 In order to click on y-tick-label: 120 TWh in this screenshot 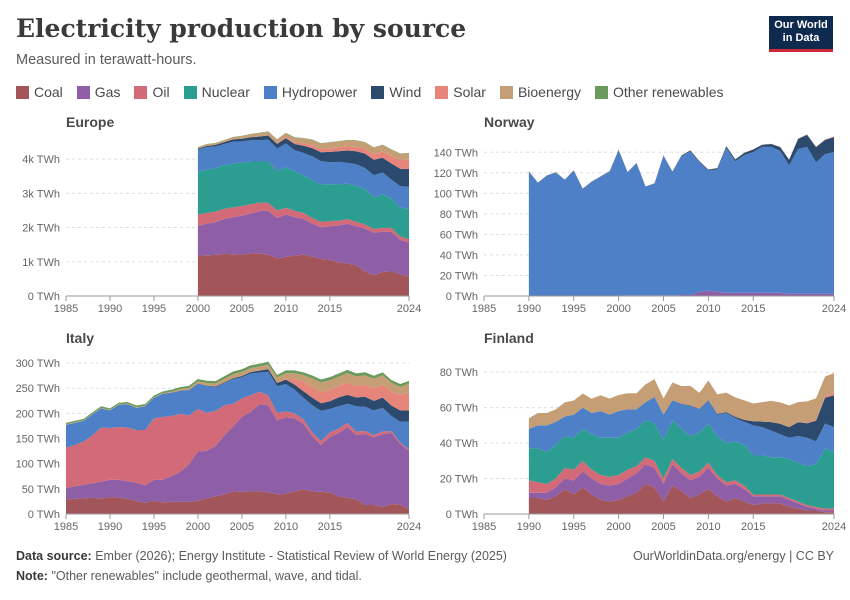, I will do `click(456, 174)`.